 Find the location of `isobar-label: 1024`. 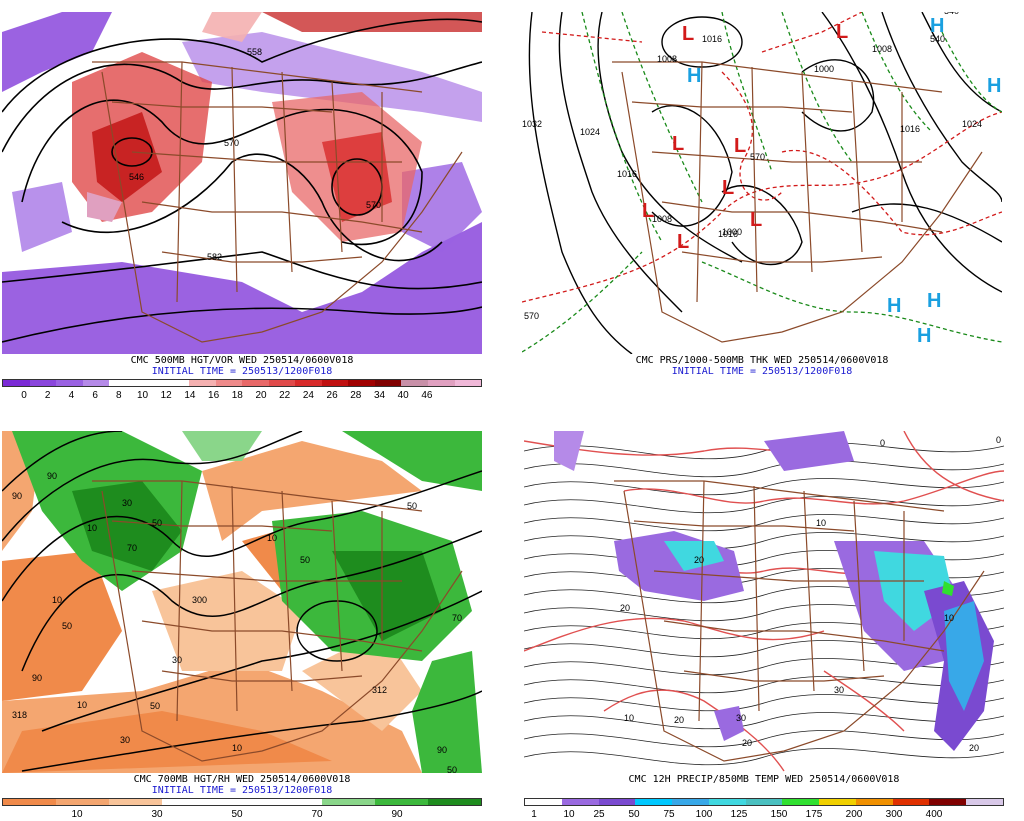

isobar-label: 1024 is located at coordinates (590, 132).